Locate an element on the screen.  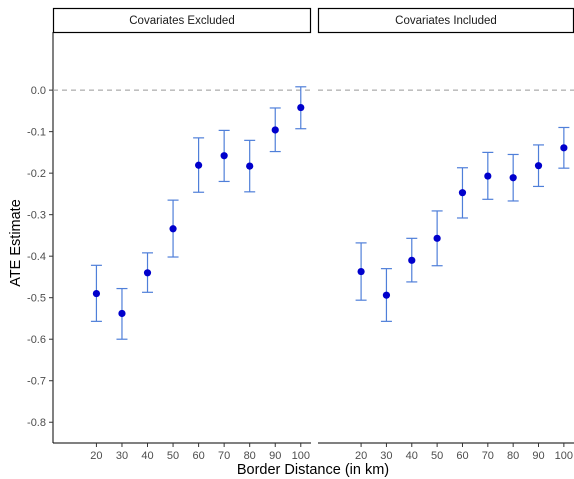
y-tick-label: -0.4 is located at coordinates (36, 257).